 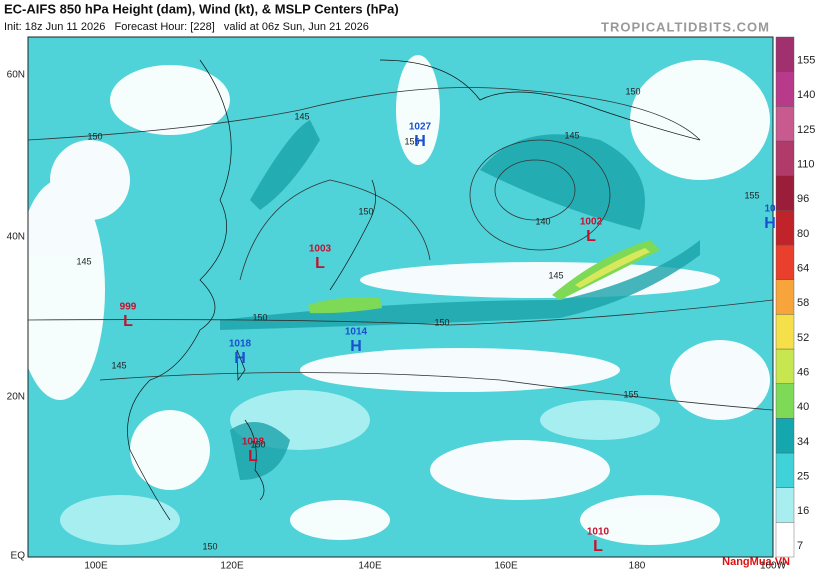 What do you see at coordinates (803, 477) in the screenshot?
I see `colorbar-tick: 25` at bounding box center [803, 477].